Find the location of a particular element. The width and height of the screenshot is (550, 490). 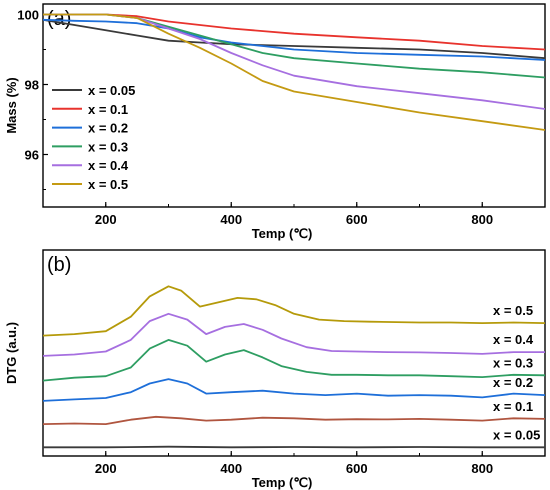

series-label: x = 0.2 is located at coordinates (513, 382).